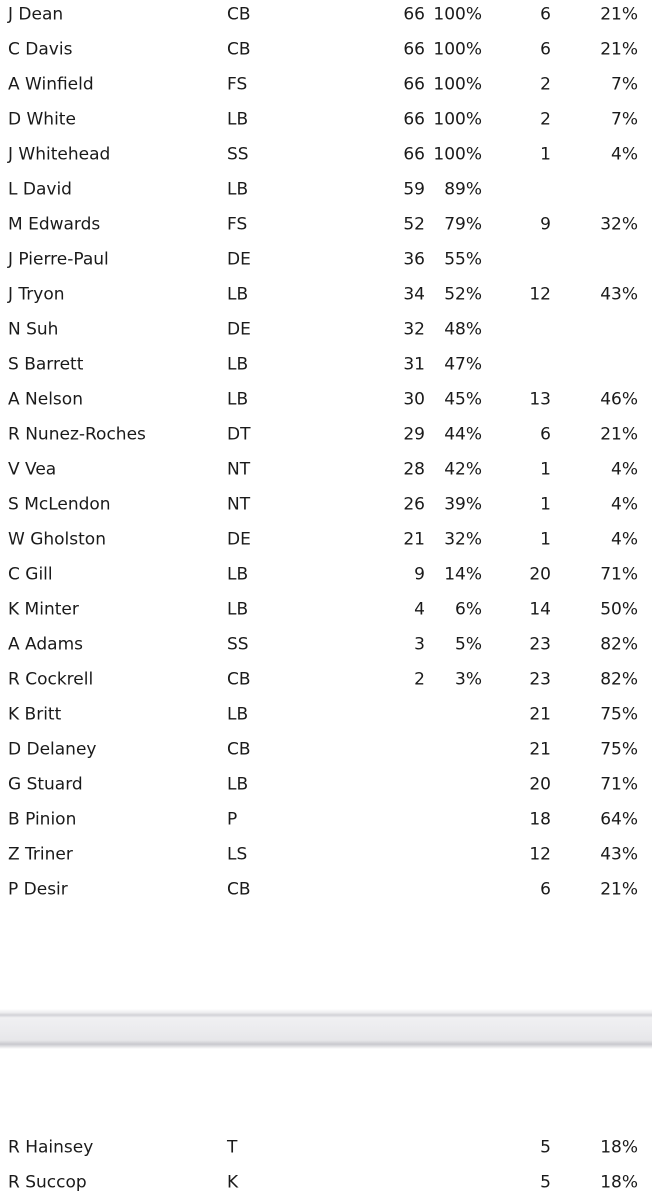  Describe the element at coordinates (237, 854) in the screenshot. I see `player-position: LS` at that location.